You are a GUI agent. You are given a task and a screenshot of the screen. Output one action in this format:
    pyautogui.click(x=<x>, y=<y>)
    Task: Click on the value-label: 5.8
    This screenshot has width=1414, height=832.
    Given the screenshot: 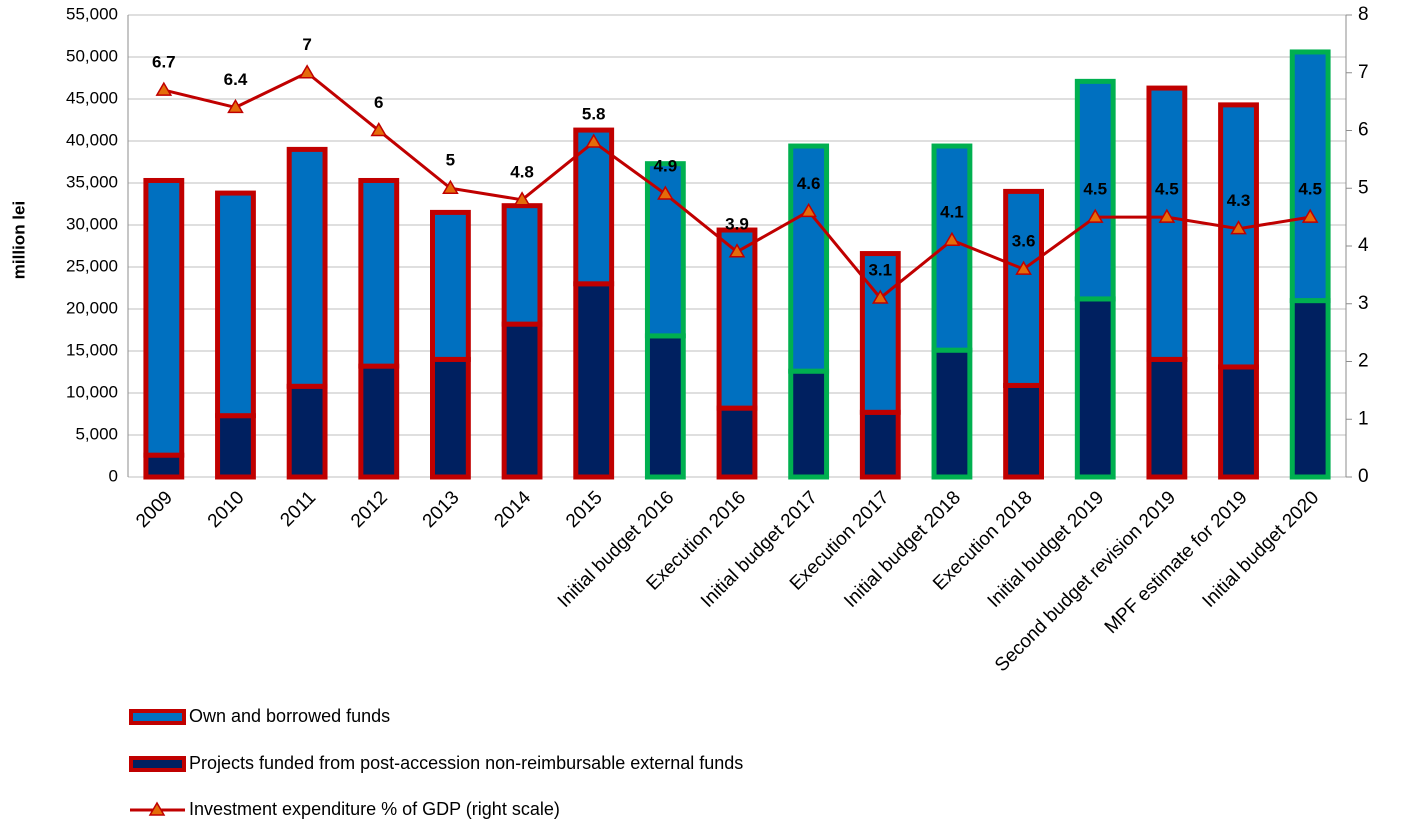 What is the action you would take?
    pyautogui.click(x=594, y=114)
    